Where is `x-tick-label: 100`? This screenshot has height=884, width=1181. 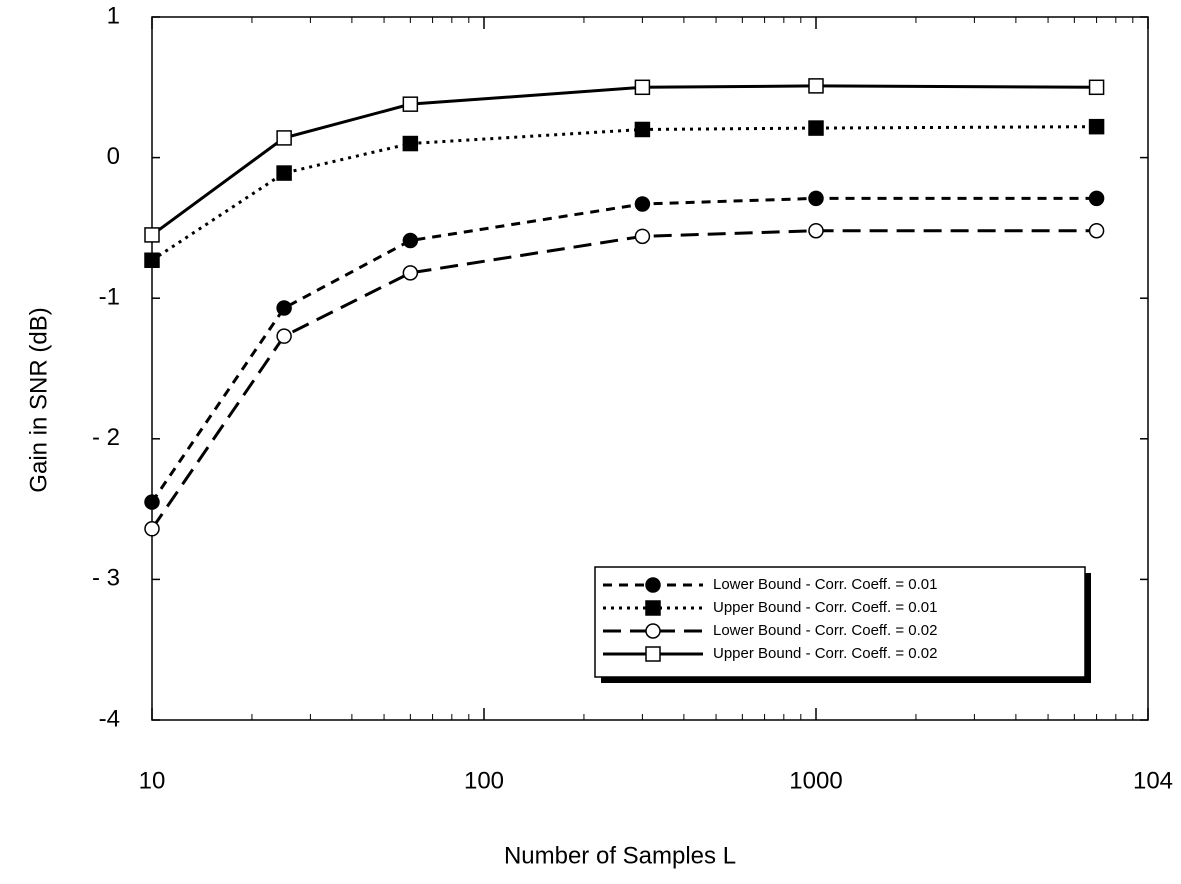
x-tick-label: 100 is located at coordinates (484, 780).